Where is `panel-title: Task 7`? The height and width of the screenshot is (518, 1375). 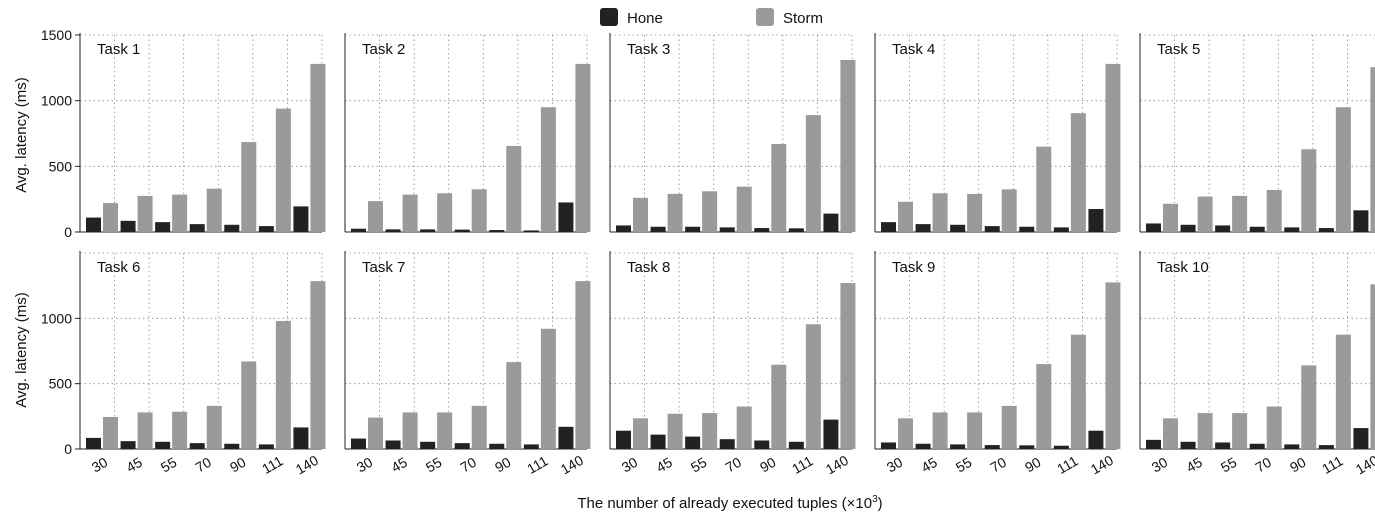
panel-title: Task 7 is located at coordinates (383, 267).